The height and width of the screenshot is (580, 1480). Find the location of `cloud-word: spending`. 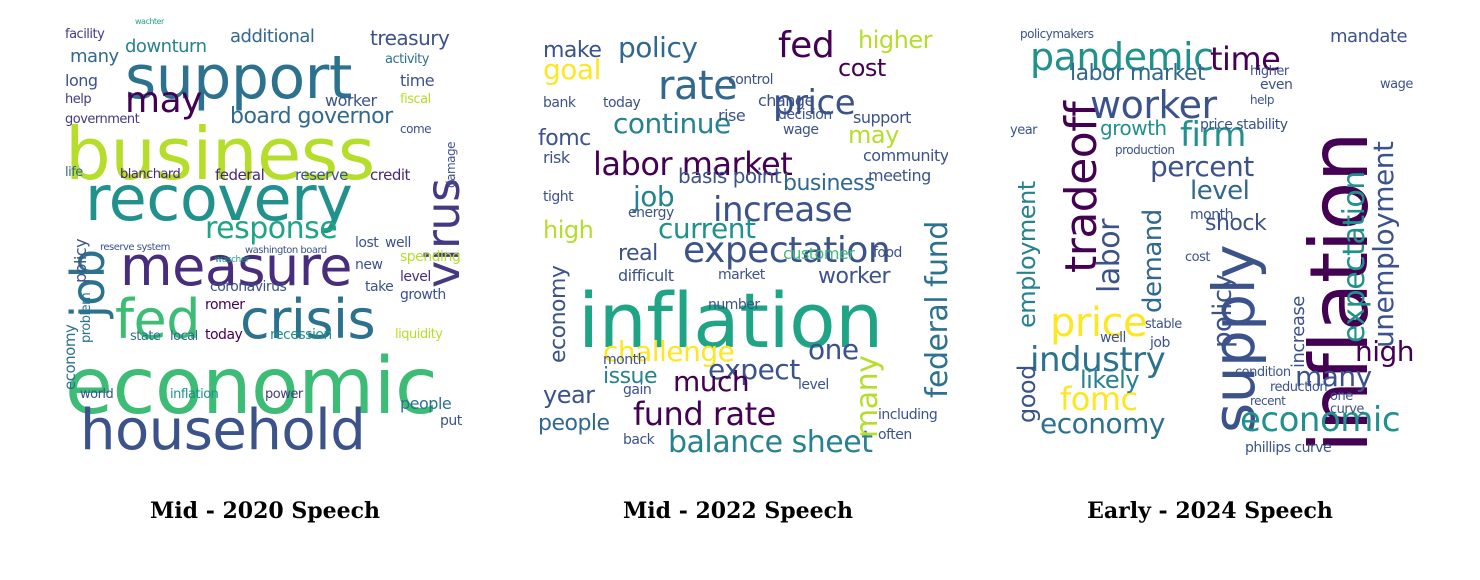

cloud-word: spending is located at coordinates (430, 257).